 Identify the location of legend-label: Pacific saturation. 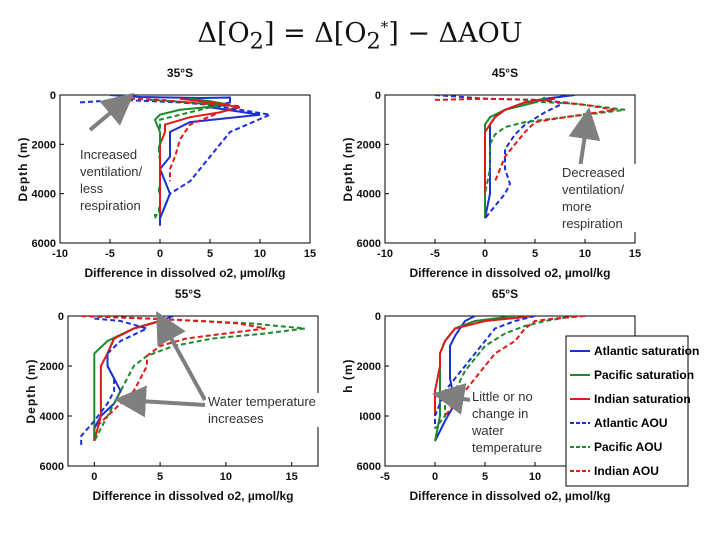
(644, 375).